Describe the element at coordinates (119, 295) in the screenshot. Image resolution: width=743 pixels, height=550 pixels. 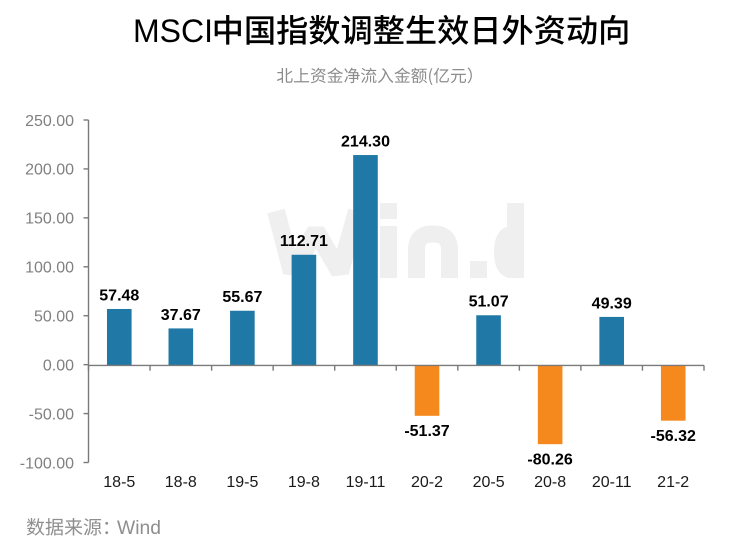
I see `svg-text: 57.48` at that location.